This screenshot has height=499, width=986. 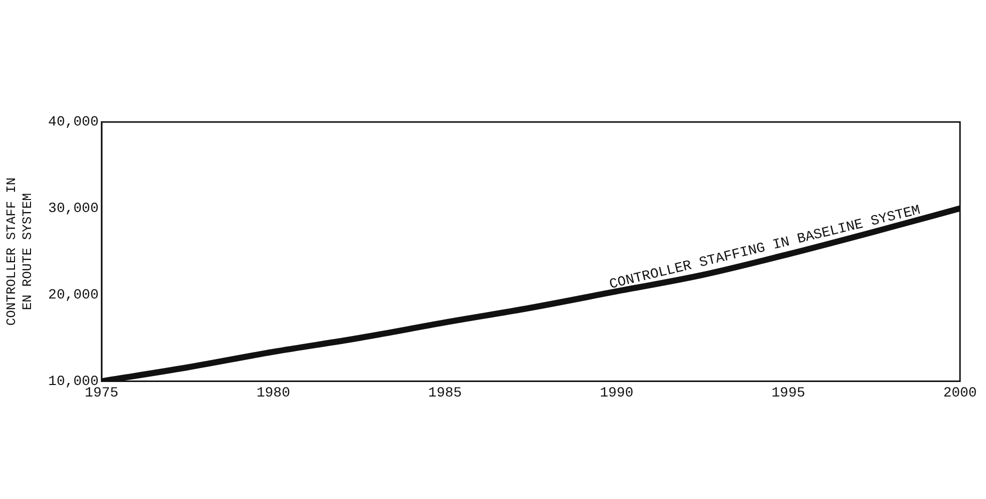 I want to click on x-tick-label: 1985, so click(x=445, y=393).